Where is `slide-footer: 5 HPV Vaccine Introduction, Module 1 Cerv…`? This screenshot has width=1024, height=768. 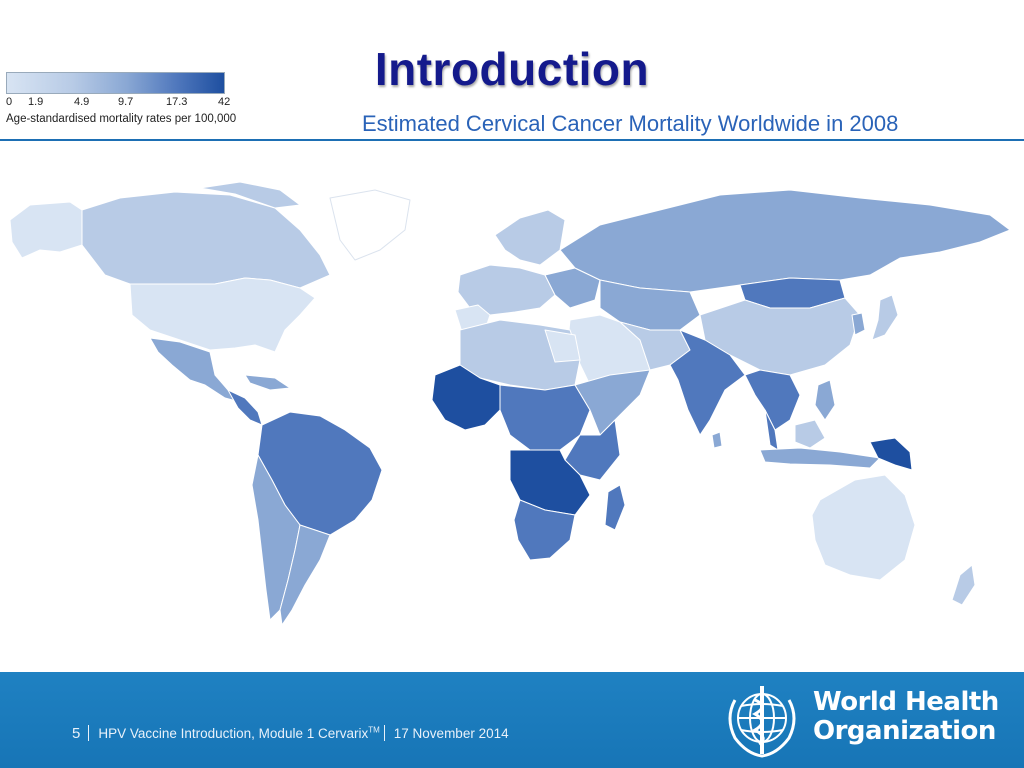
slide-footer: 5 HPV Vaccine Introduction, Module 1 Cerv… is located at coordinates (512, 720).